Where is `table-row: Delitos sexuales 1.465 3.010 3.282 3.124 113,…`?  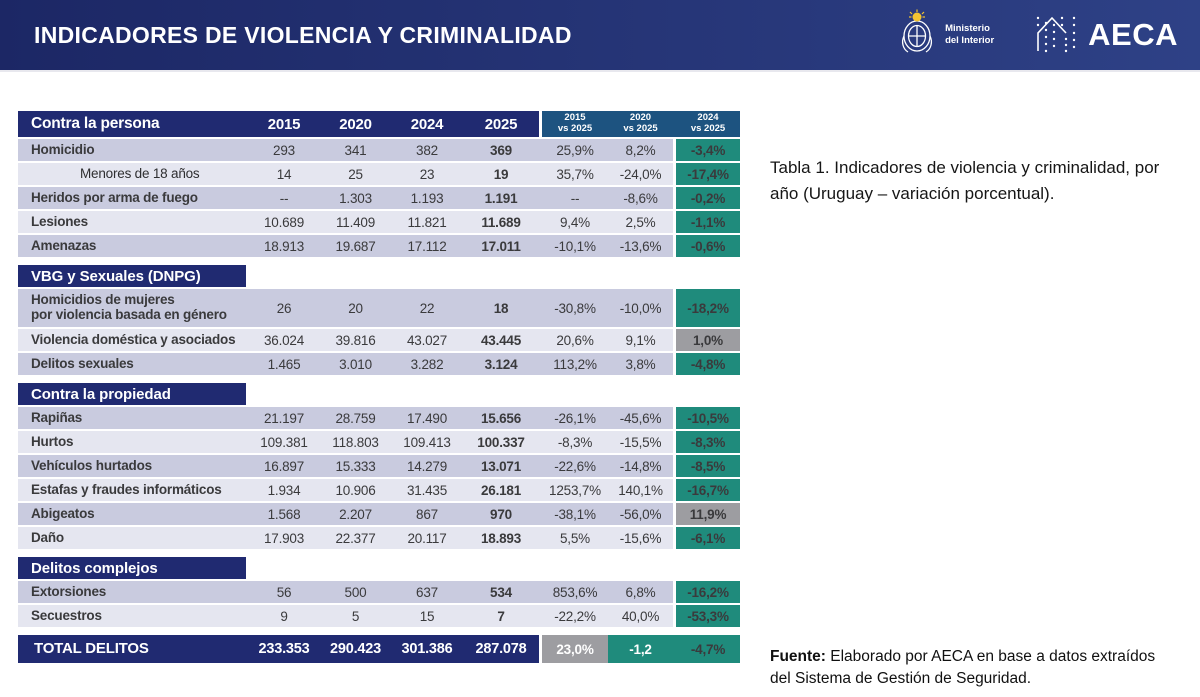
table-row: Delitos sexuales 1.465 3.010 3.282 3.124 113,… is located at coordinates (379, 364).